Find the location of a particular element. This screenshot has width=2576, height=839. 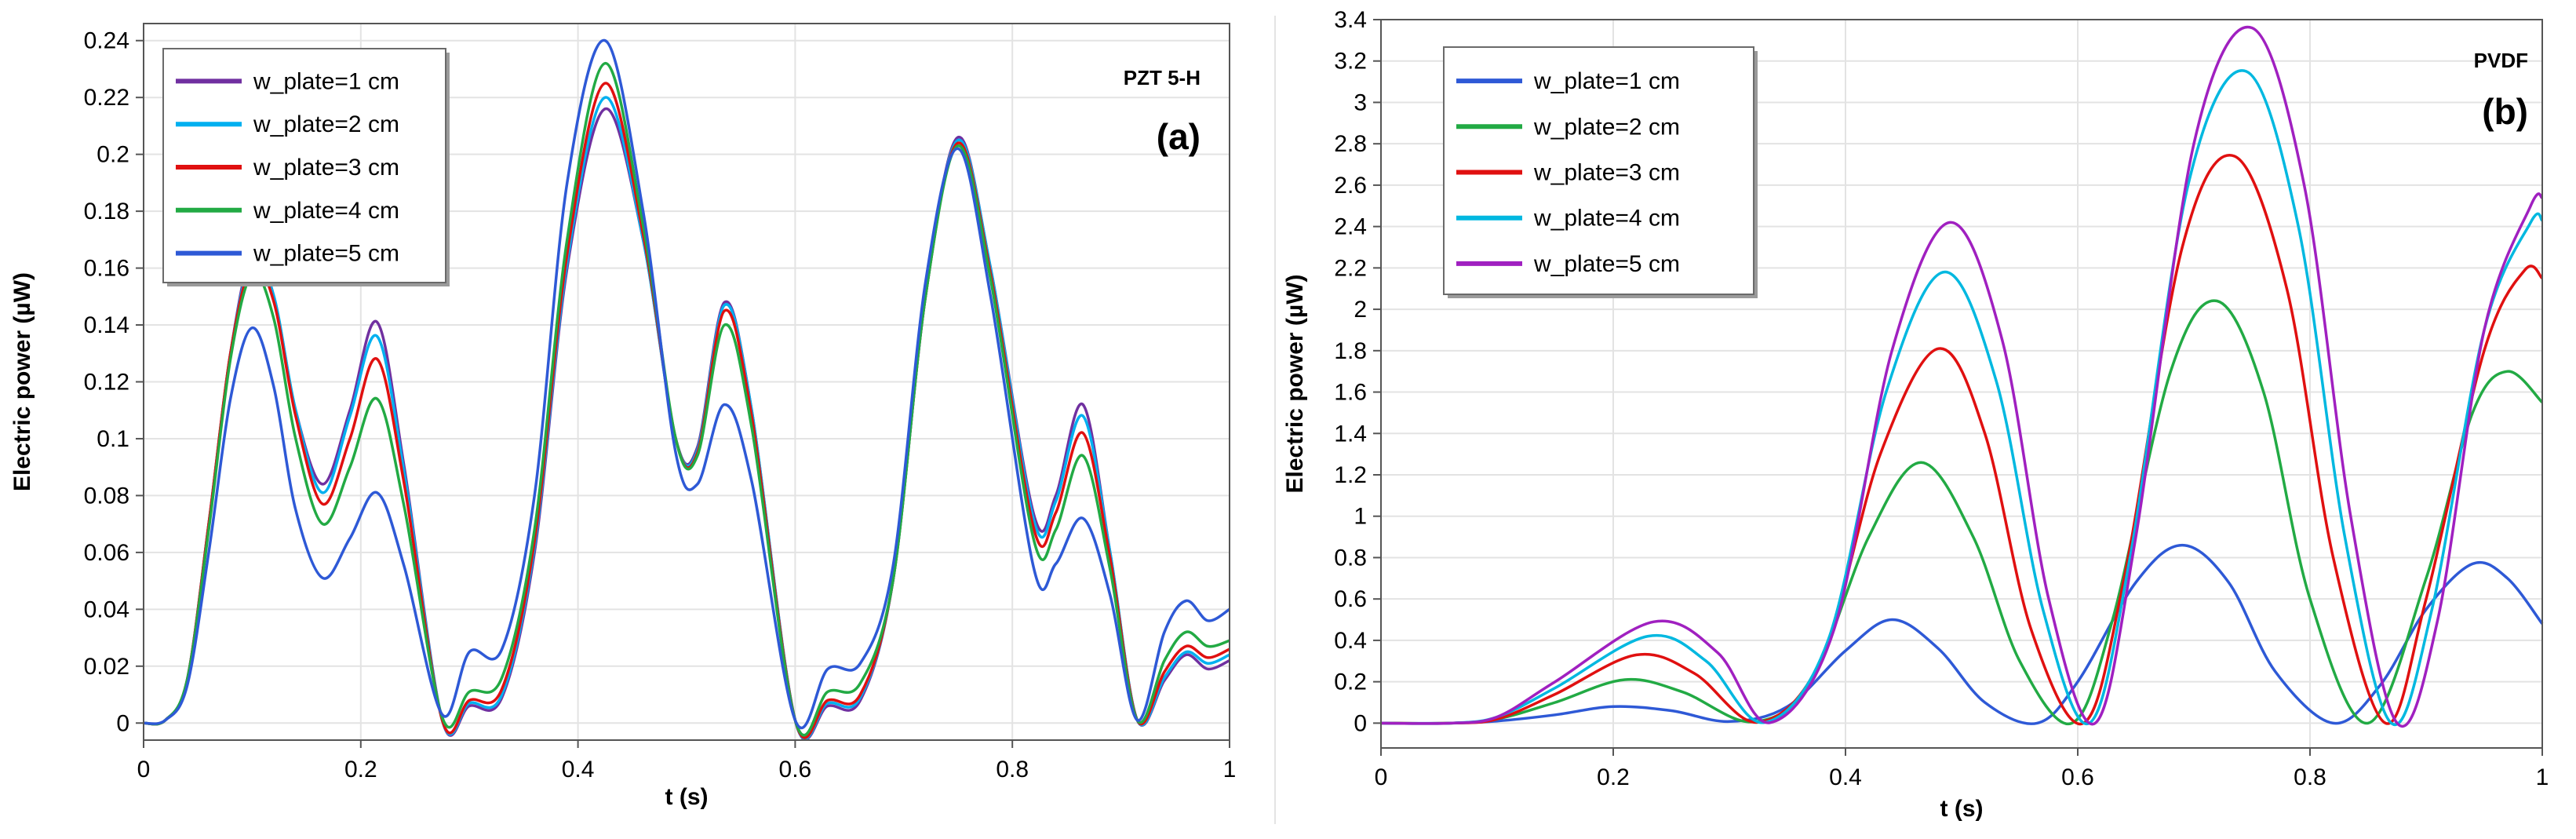

panel-tag: (a) is located at coordinates (1179, 136).